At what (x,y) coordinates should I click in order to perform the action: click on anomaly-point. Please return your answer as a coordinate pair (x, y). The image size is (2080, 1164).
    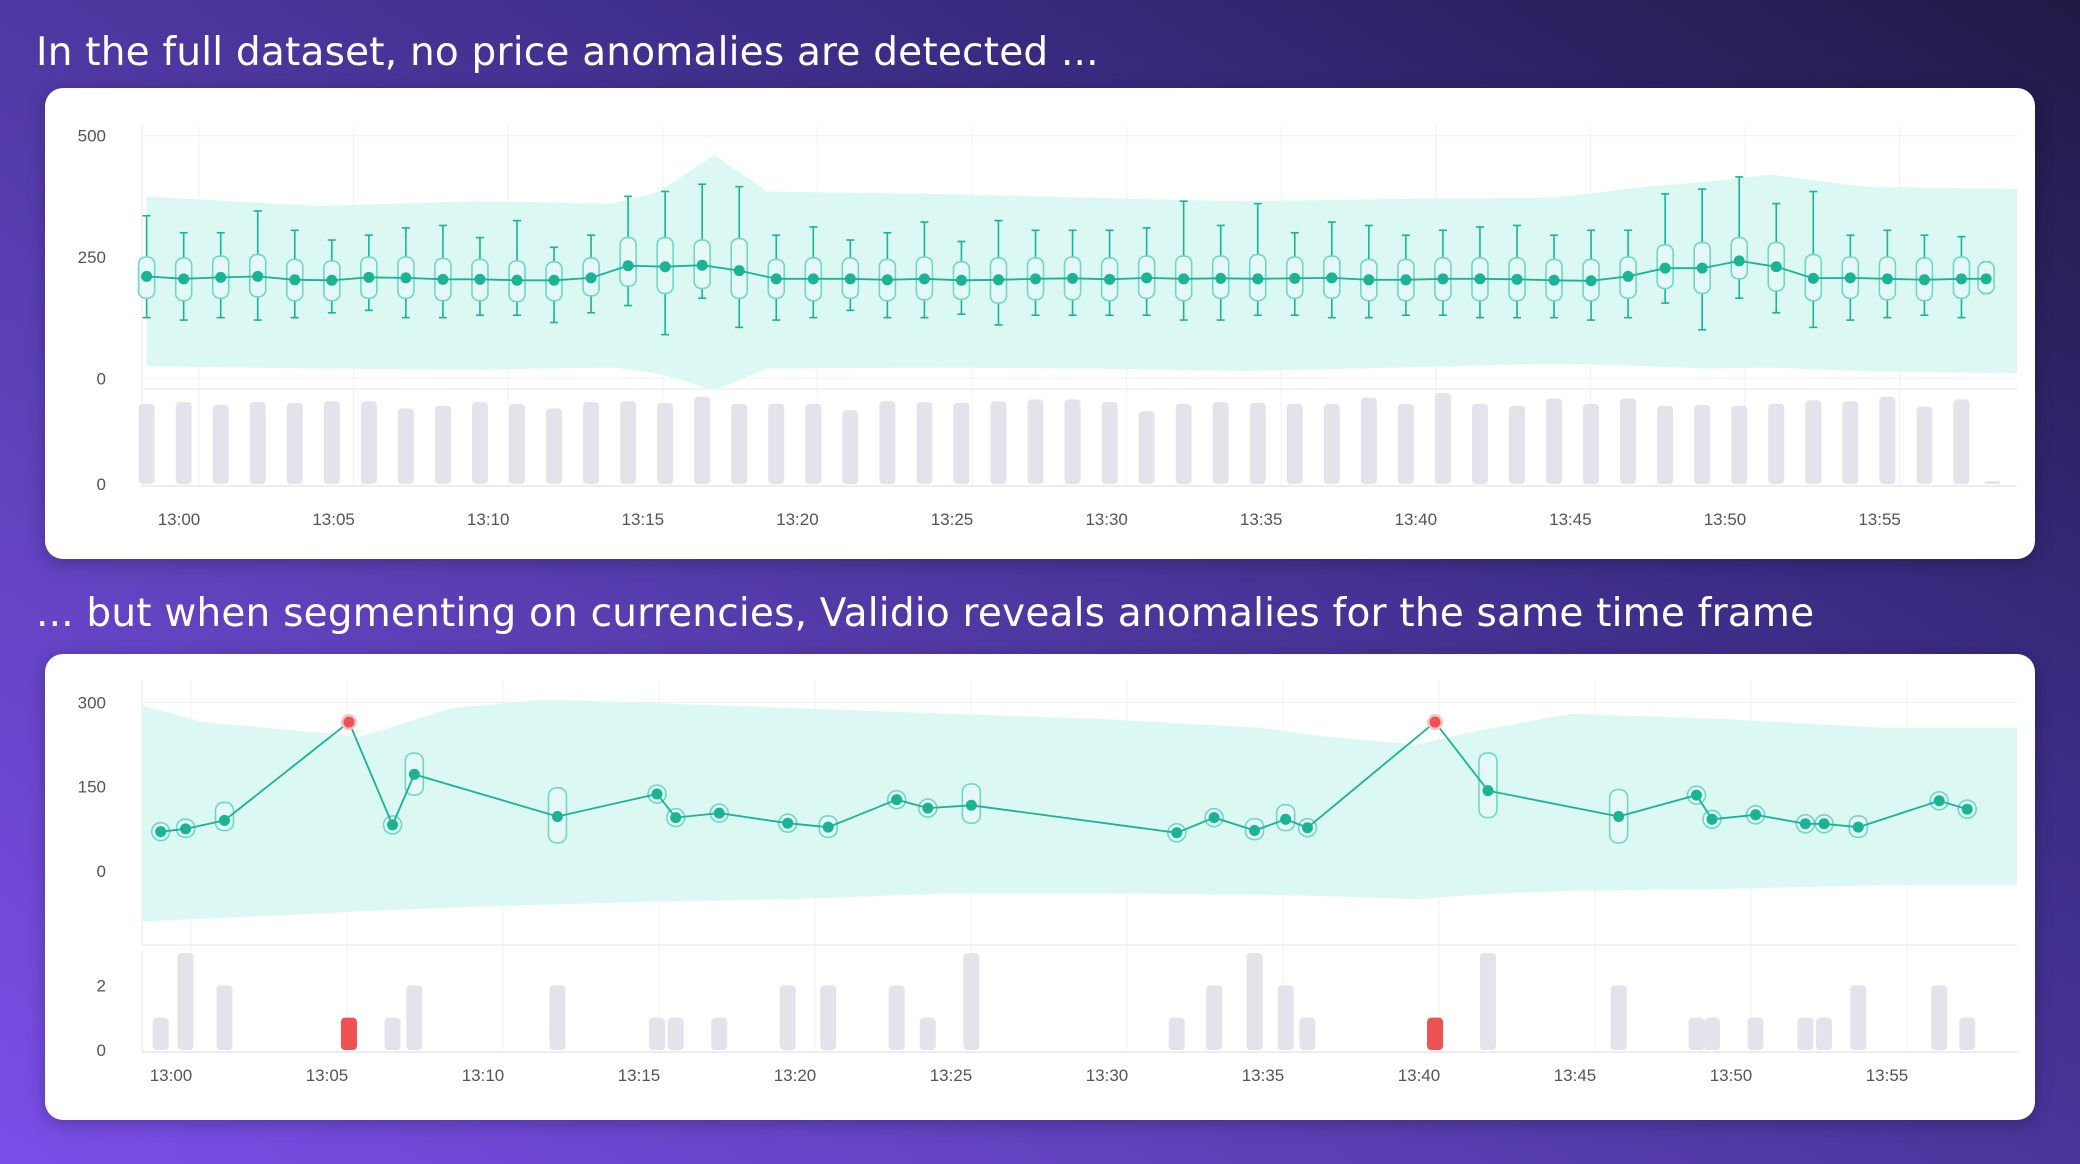
    Looking at the image, I should click on (1435, 722).